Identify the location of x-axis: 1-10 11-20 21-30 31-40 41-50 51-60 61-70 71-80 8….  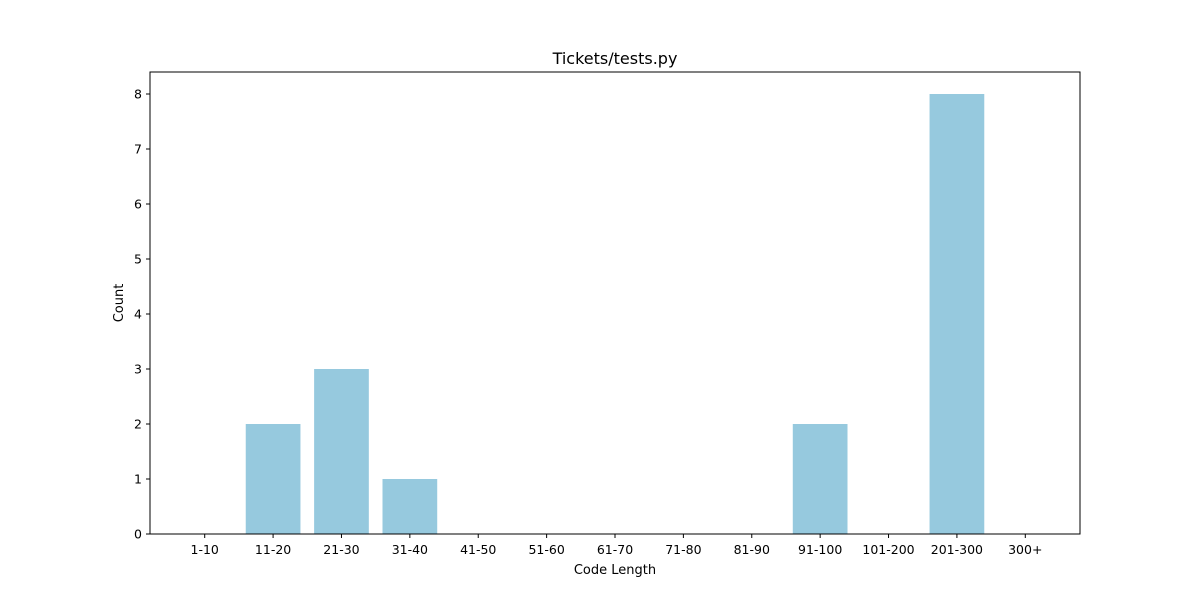
(616, 545).